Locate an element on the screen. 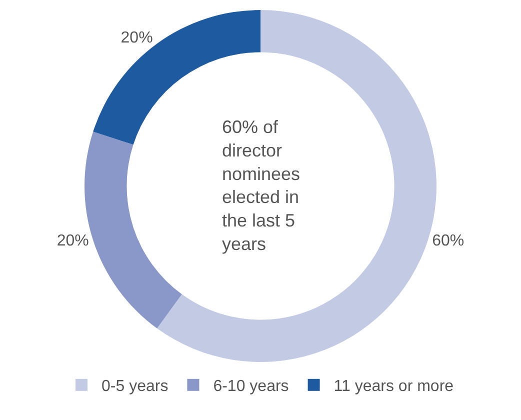  text: 60% of director nominees elected in the last 5 years is located at coordinates (261, 185).